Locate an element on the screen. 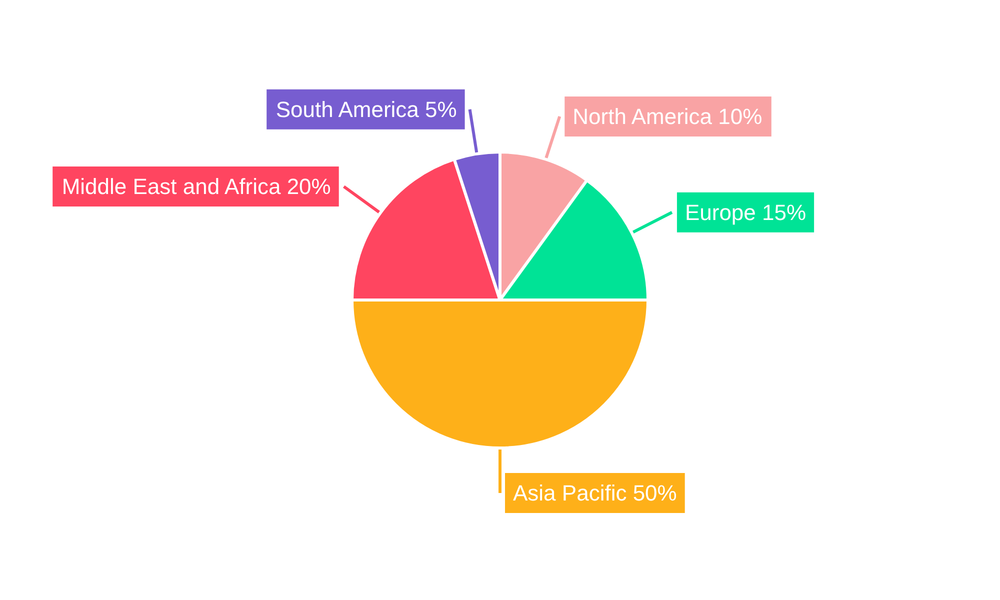 This screenshot has width=1000, height=600. slice-label: Asia Pacific 50% is located at coordinates (595, 493).